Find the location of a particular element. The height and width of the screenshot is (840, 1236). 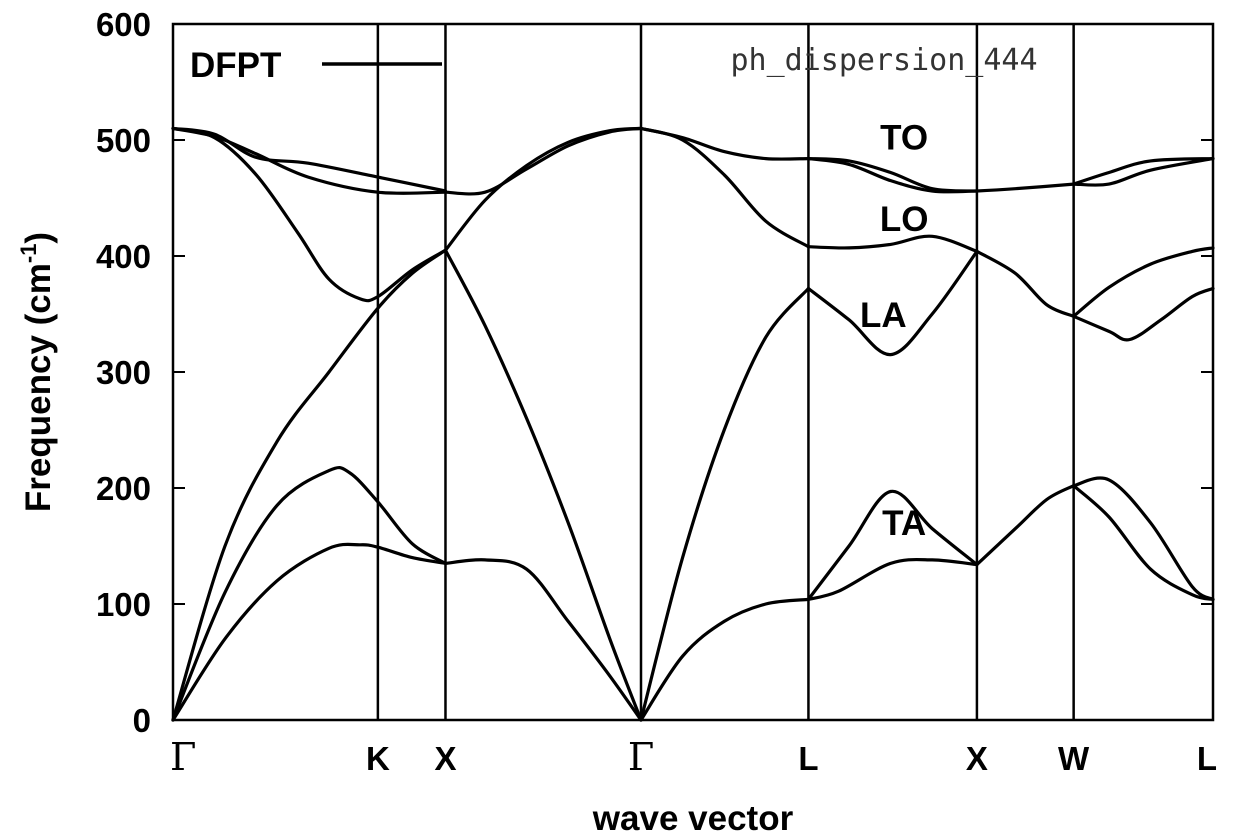

x-tick-label: W is located at coordinates (1074, 758).